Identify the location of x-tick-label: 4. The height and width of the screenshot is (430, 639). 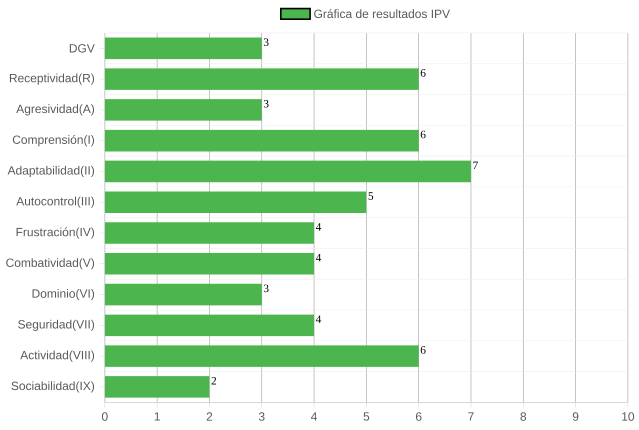
(314, 416).